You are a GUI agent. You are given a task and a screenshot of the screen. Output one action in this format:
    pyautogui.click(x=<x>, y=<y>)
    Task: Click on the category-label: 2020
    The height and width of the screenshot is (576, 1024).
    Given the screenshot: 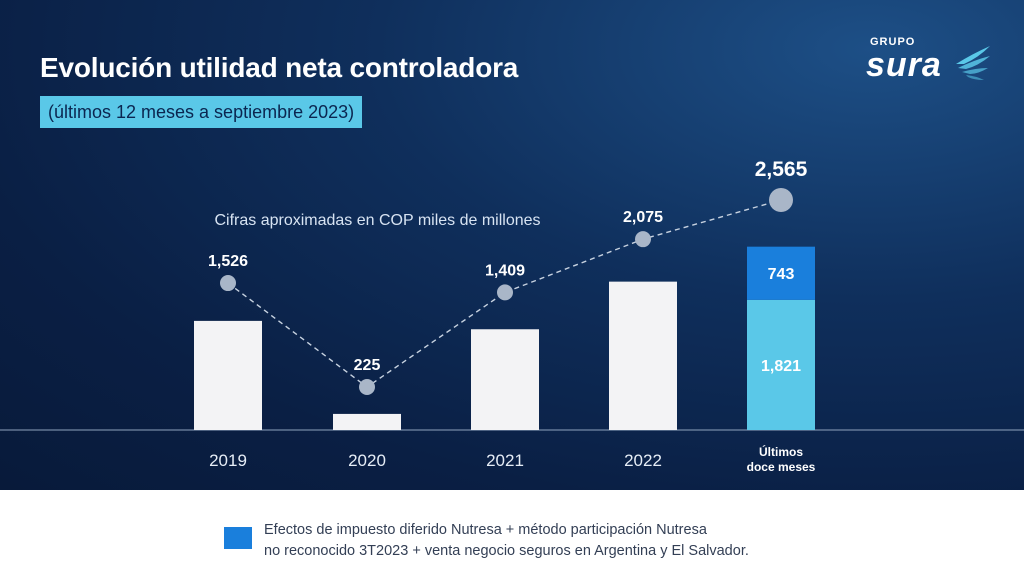 What is the action you would take?
    pyautogui.click(x=367, y=460)
    